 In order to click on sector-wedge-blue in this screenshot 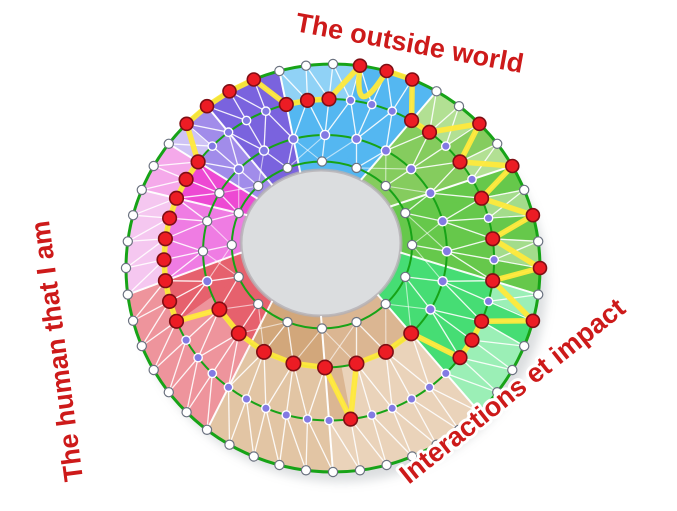, I will do `click(319, 82)`.